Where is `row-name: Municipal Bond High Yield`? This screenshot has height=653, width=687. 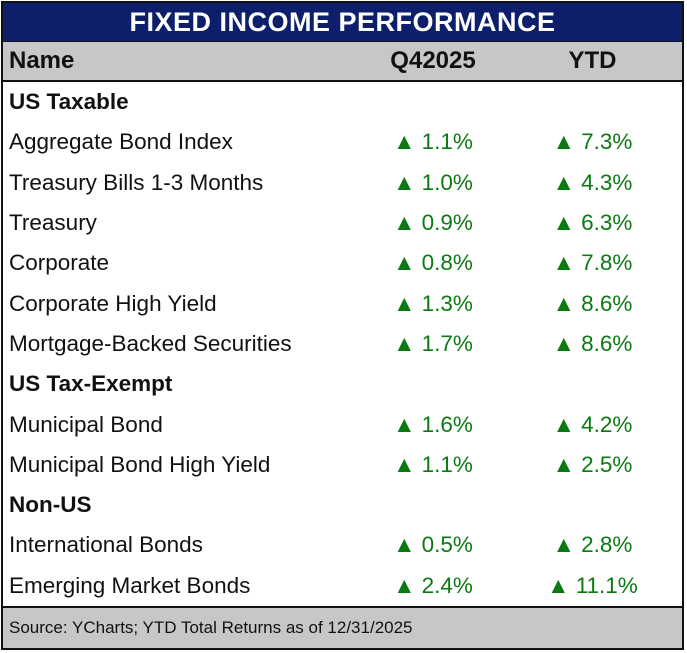
row-name: Municipal Bond High Yield is located at coordinates (140, 464).